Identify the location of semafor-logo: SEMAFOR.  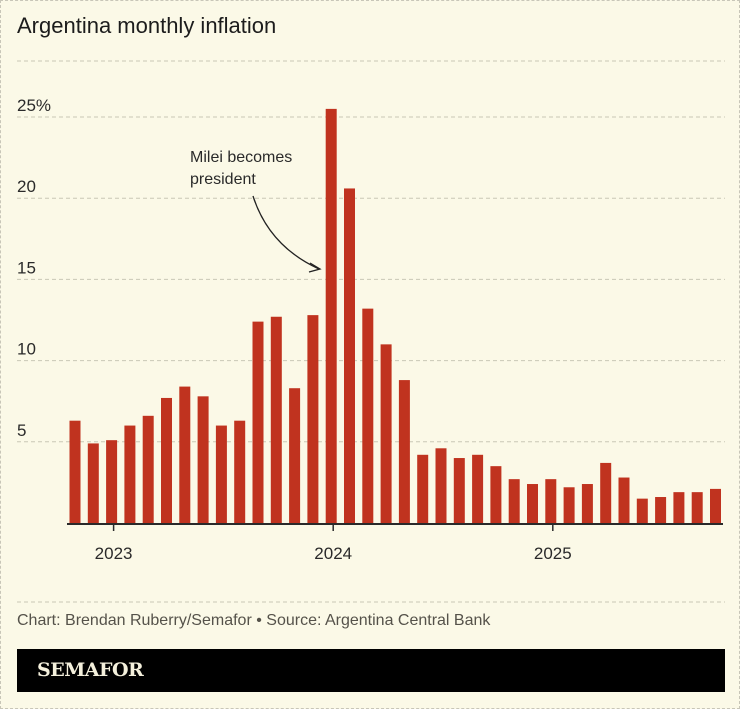
(90, 670).